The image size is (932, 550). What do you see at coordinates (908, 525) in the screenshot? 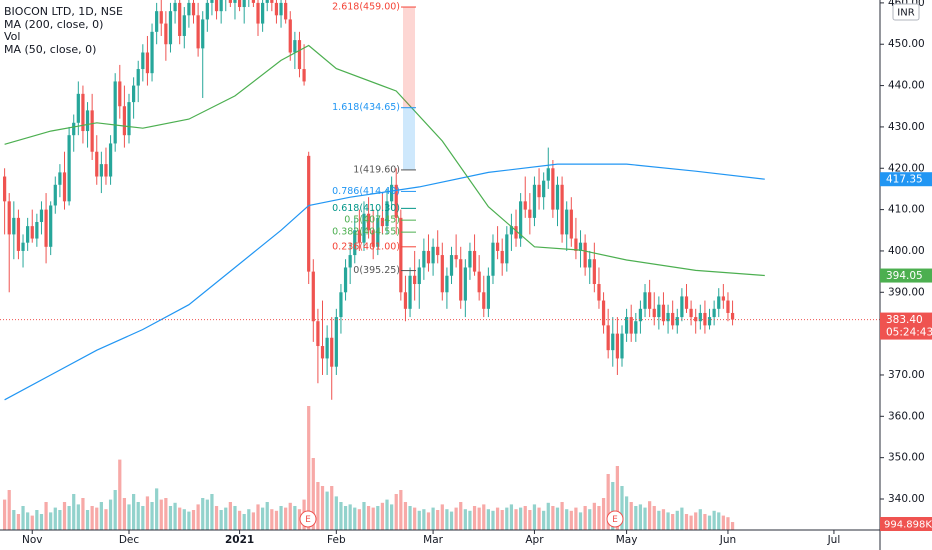
I see `volume-value-label: 994.898K` at bounding box center [908, 525].